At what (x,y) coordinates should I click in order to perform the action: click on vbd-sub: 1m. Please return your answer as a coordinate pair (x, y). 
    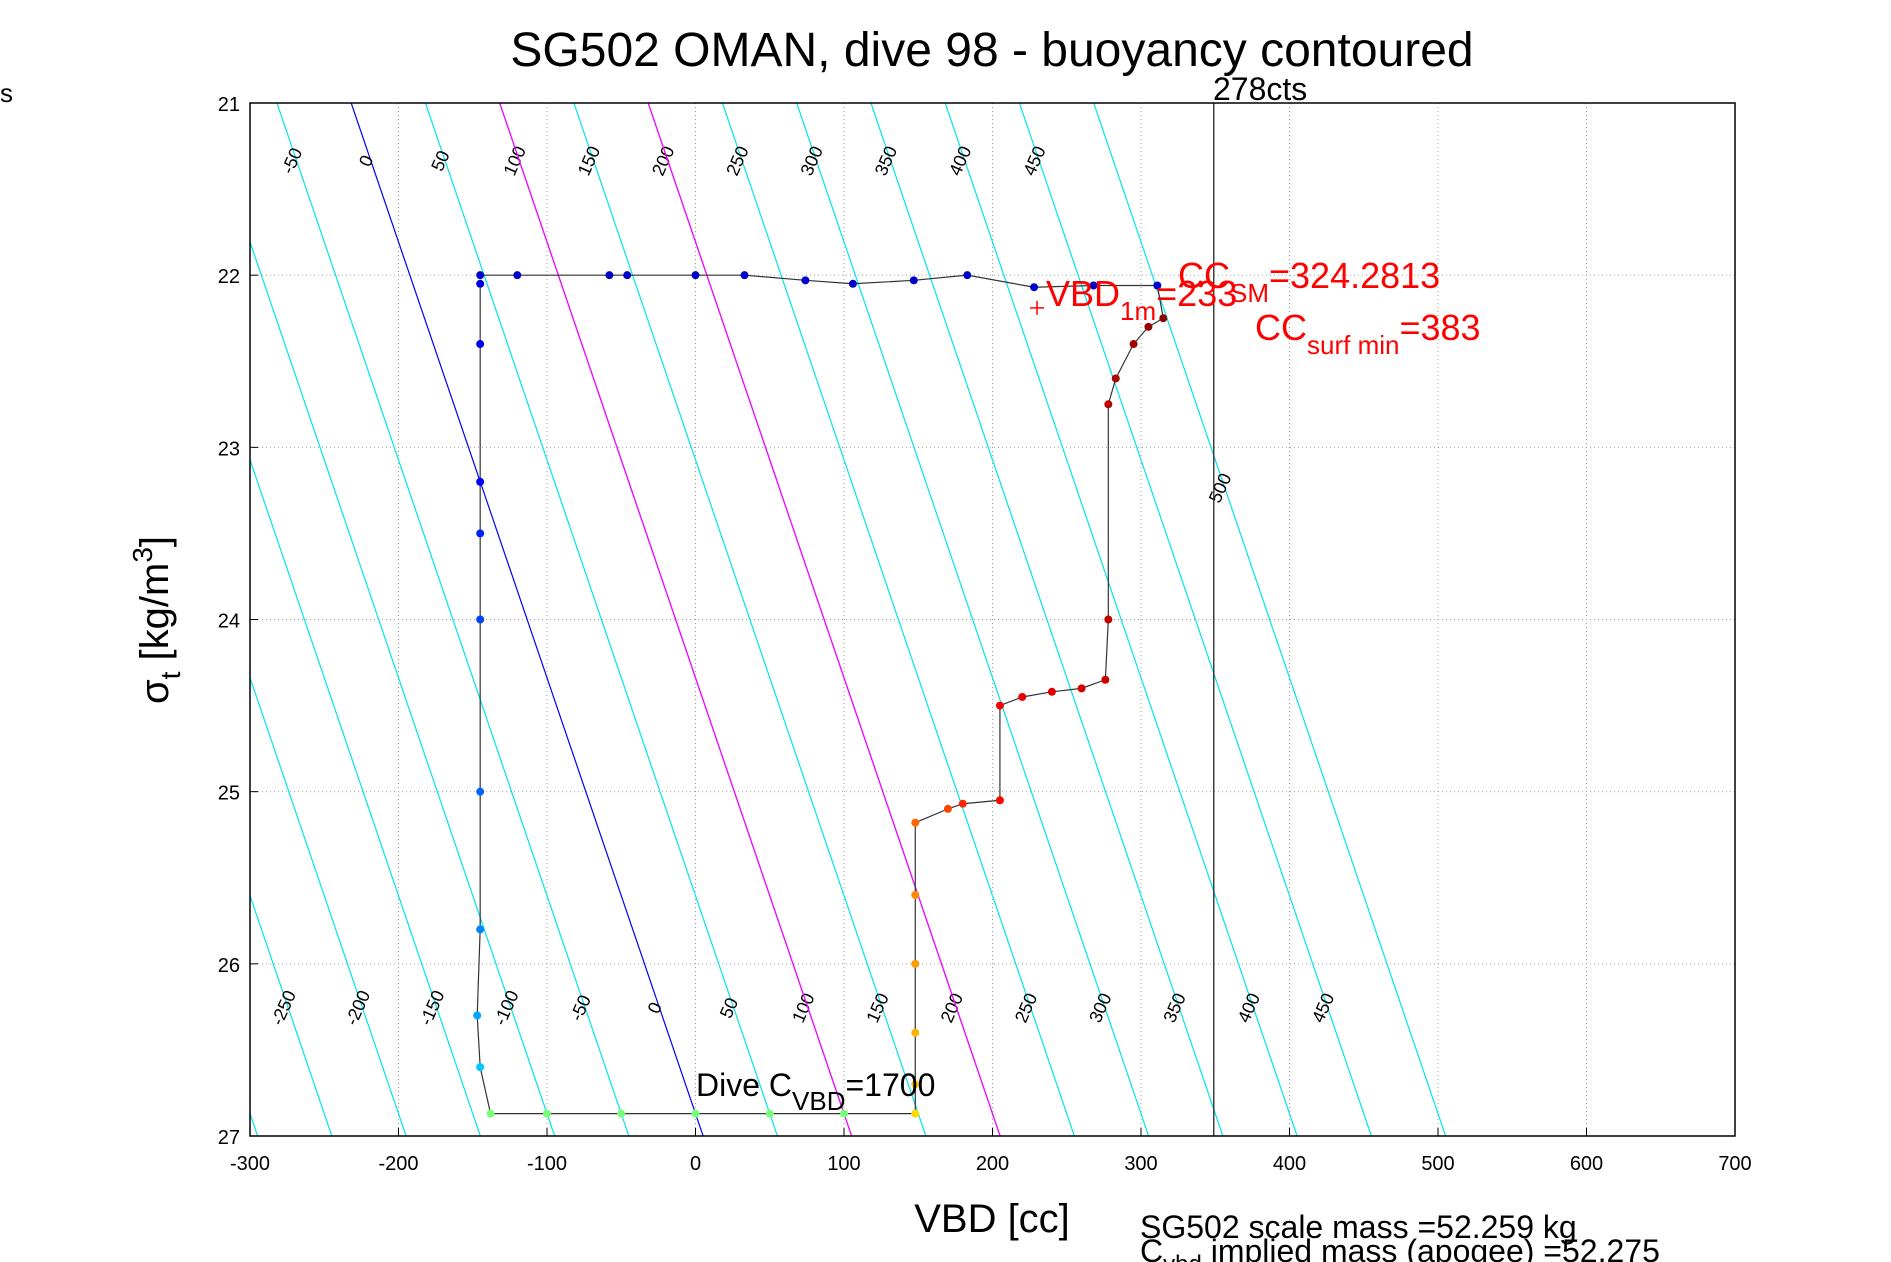
    Looking at the image, I should click on (1138, 311).